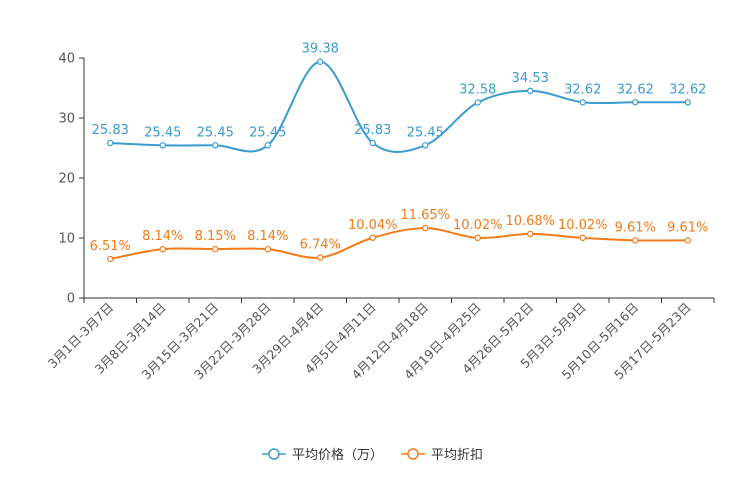 Image resolution: width=744 pixels, height=496 pixels. What do you see at coordinates (320, 245) in the screenshot?
I see `data-label: 6.74%` at bounding box center [320, 245].